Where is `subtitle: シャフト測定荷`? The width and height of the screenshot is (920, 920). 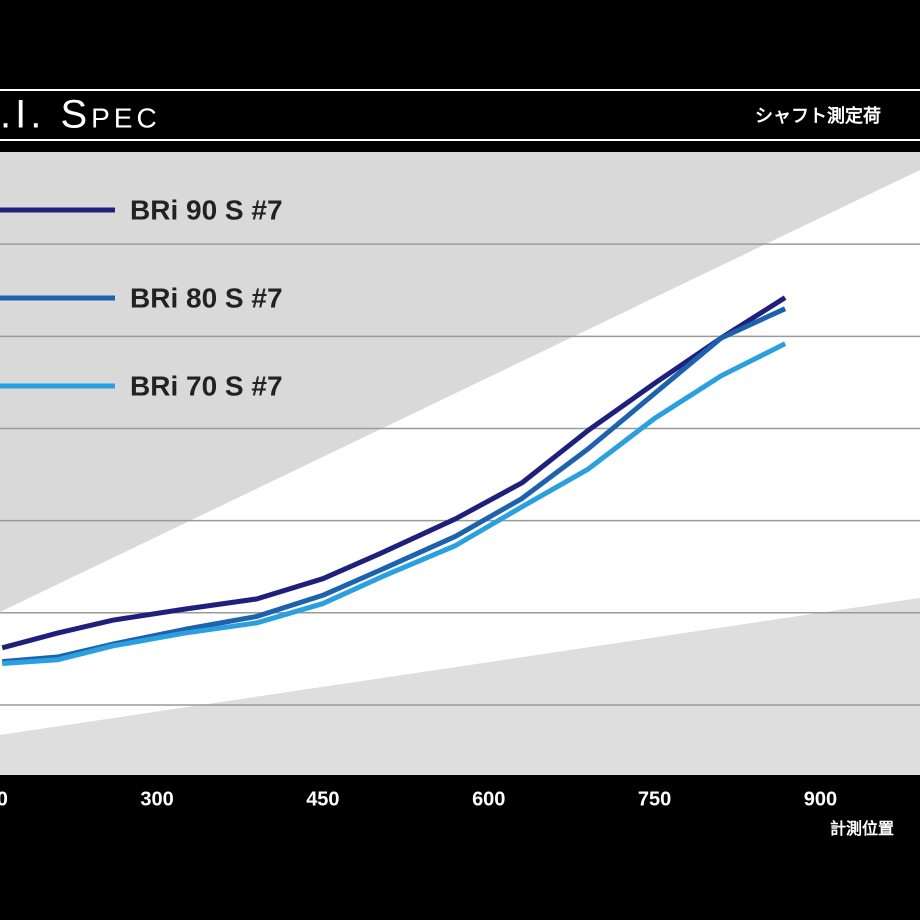 subtitle: シャフト測定荷 is located at coordinates (818, 115).